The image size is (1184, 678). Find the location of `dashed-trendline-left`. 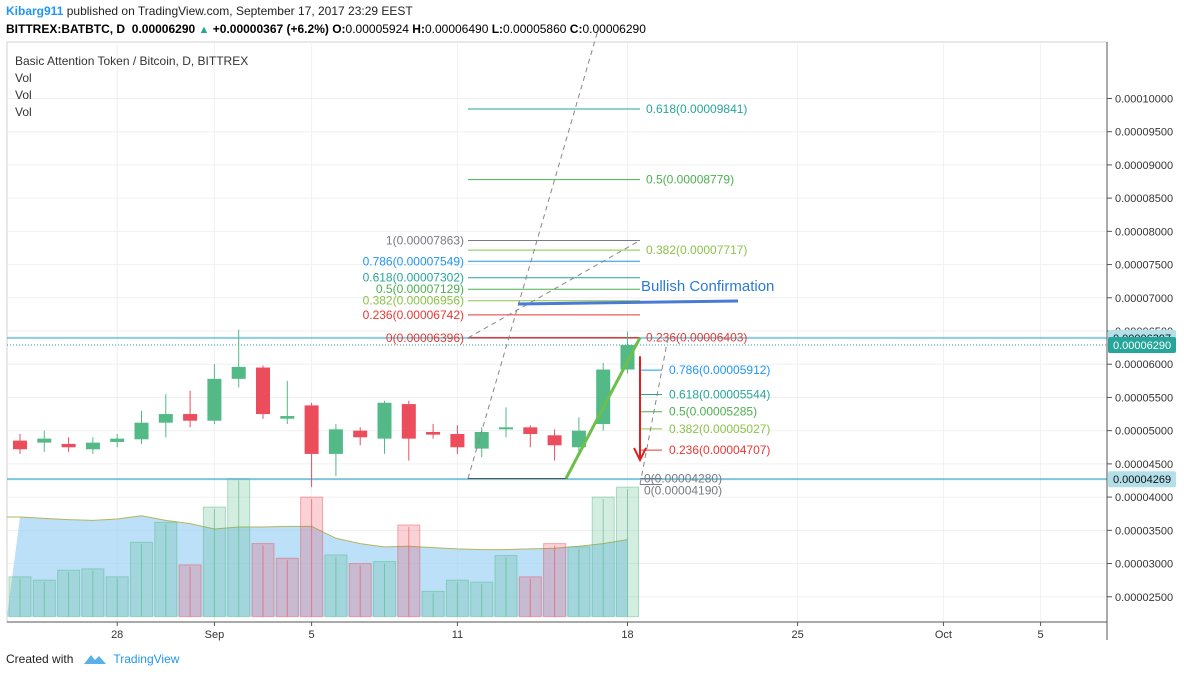

dashed-trendline-left is located at coordinates (533, 254).